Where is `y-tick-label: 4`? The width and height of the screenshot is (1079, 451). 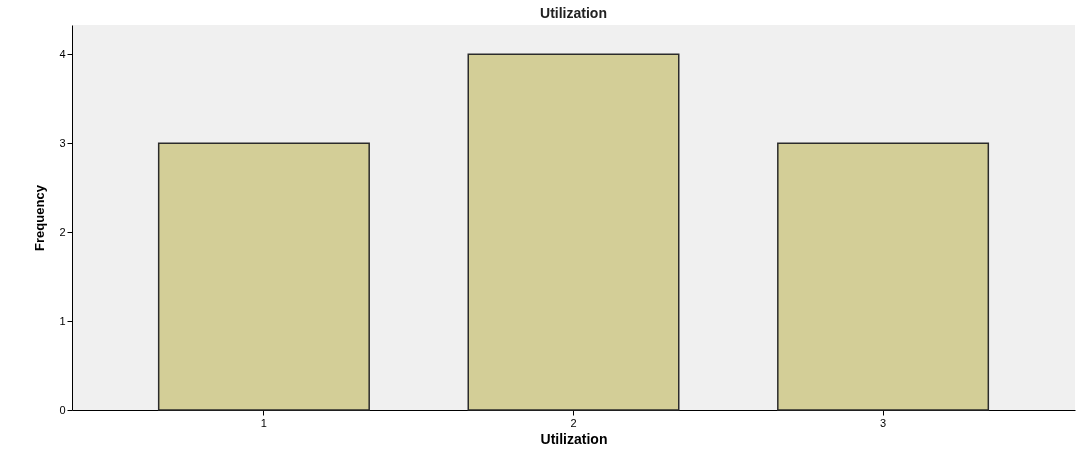 y-tick-label: 4 is located at coordinates (62, 53).